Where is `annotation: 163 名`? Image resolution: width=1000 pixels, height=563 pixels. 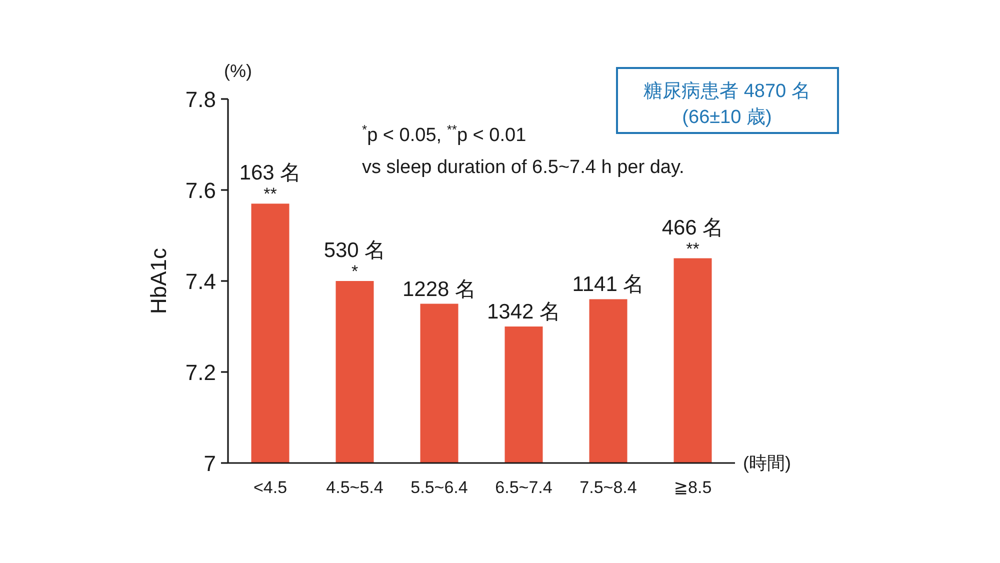 annotation: 163 名 is located at coordinates (270, 173).